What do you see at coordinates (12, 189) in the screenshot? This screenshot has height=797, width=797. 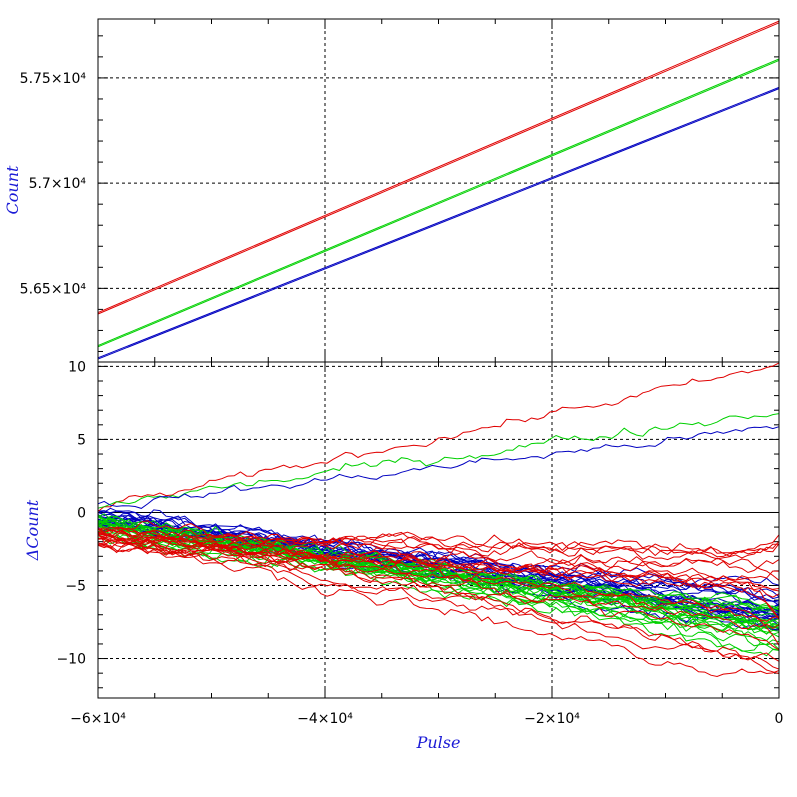 I see `top-y-axis-label: Count` at bounding box center [12, 189].